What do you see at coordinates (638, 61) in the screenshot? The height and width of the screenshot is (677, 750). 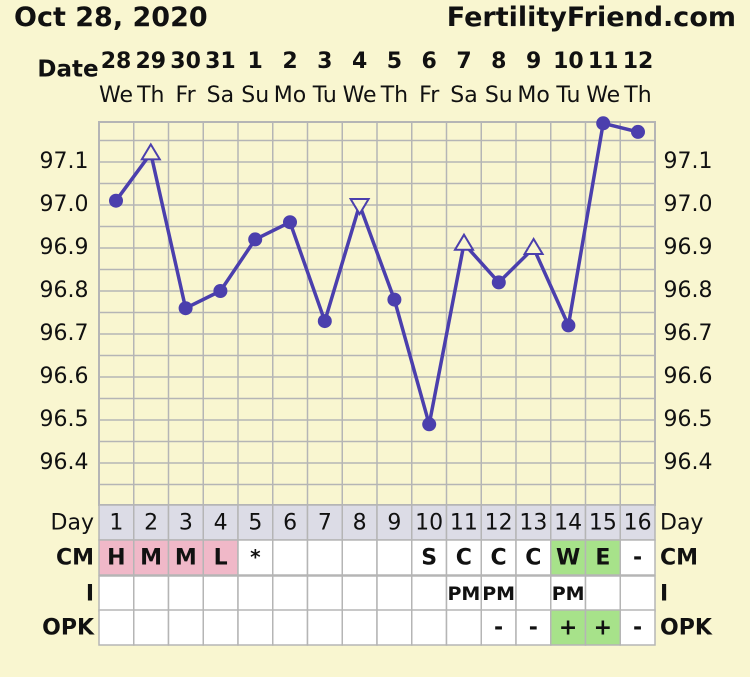 I see `date-tick: 12` at bounding box center [638, 61].